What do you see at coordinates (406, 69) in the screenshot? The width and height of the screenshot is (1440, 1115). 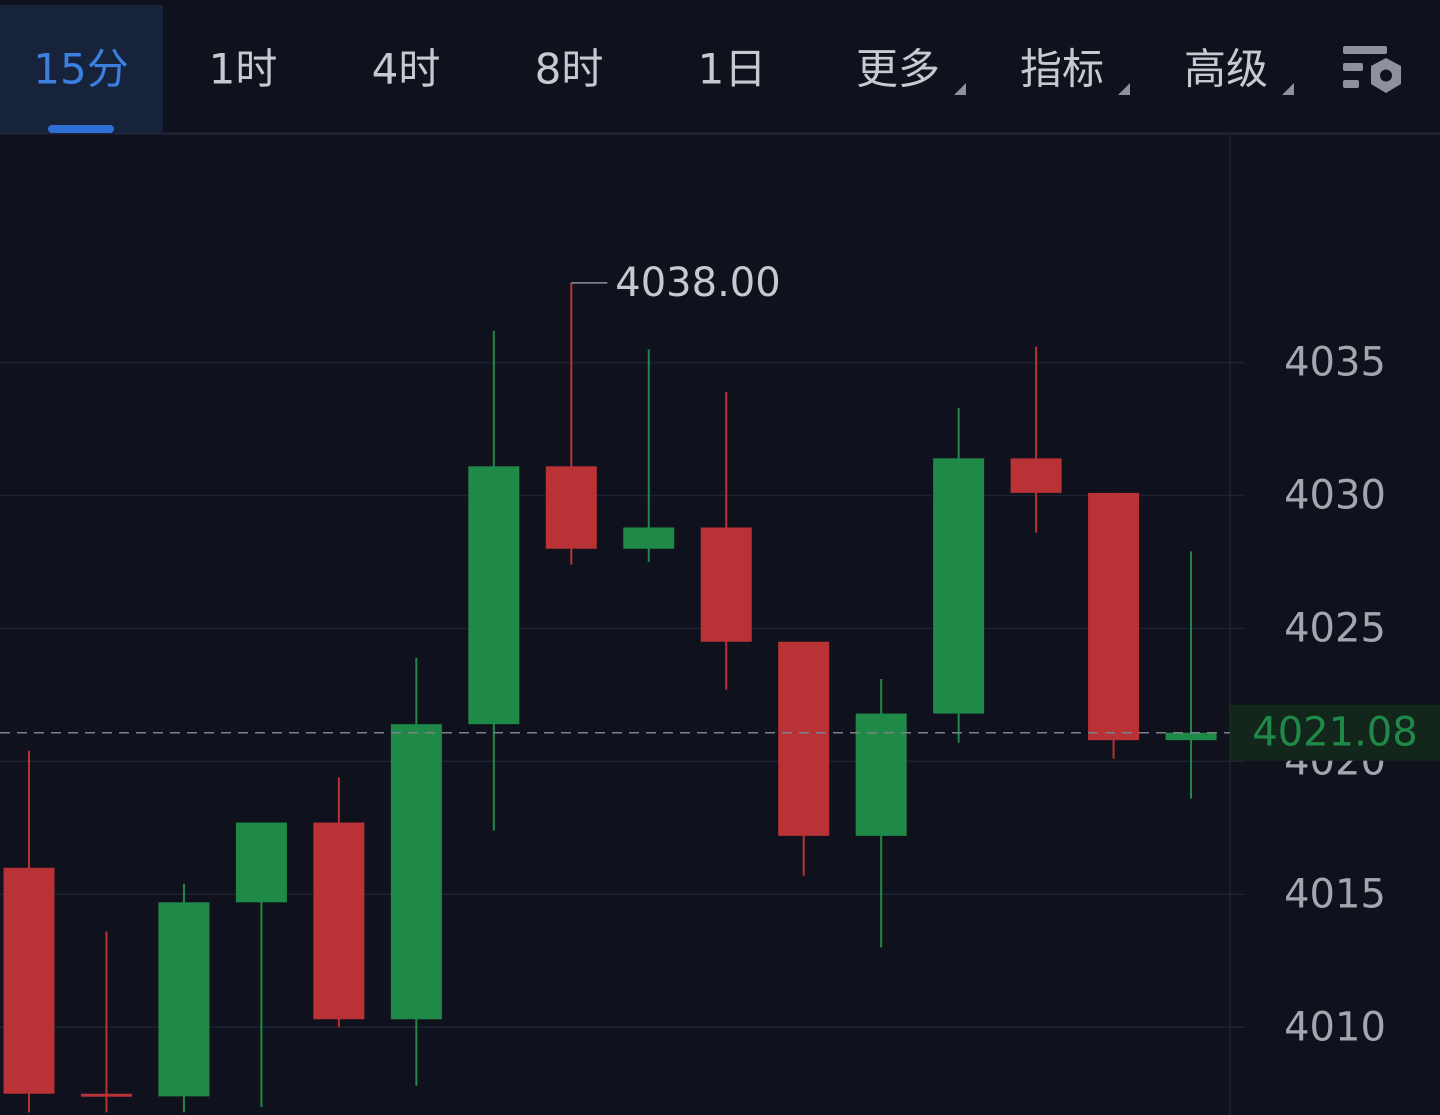 I see `tab: 4时` at bounding box center [406, 69].